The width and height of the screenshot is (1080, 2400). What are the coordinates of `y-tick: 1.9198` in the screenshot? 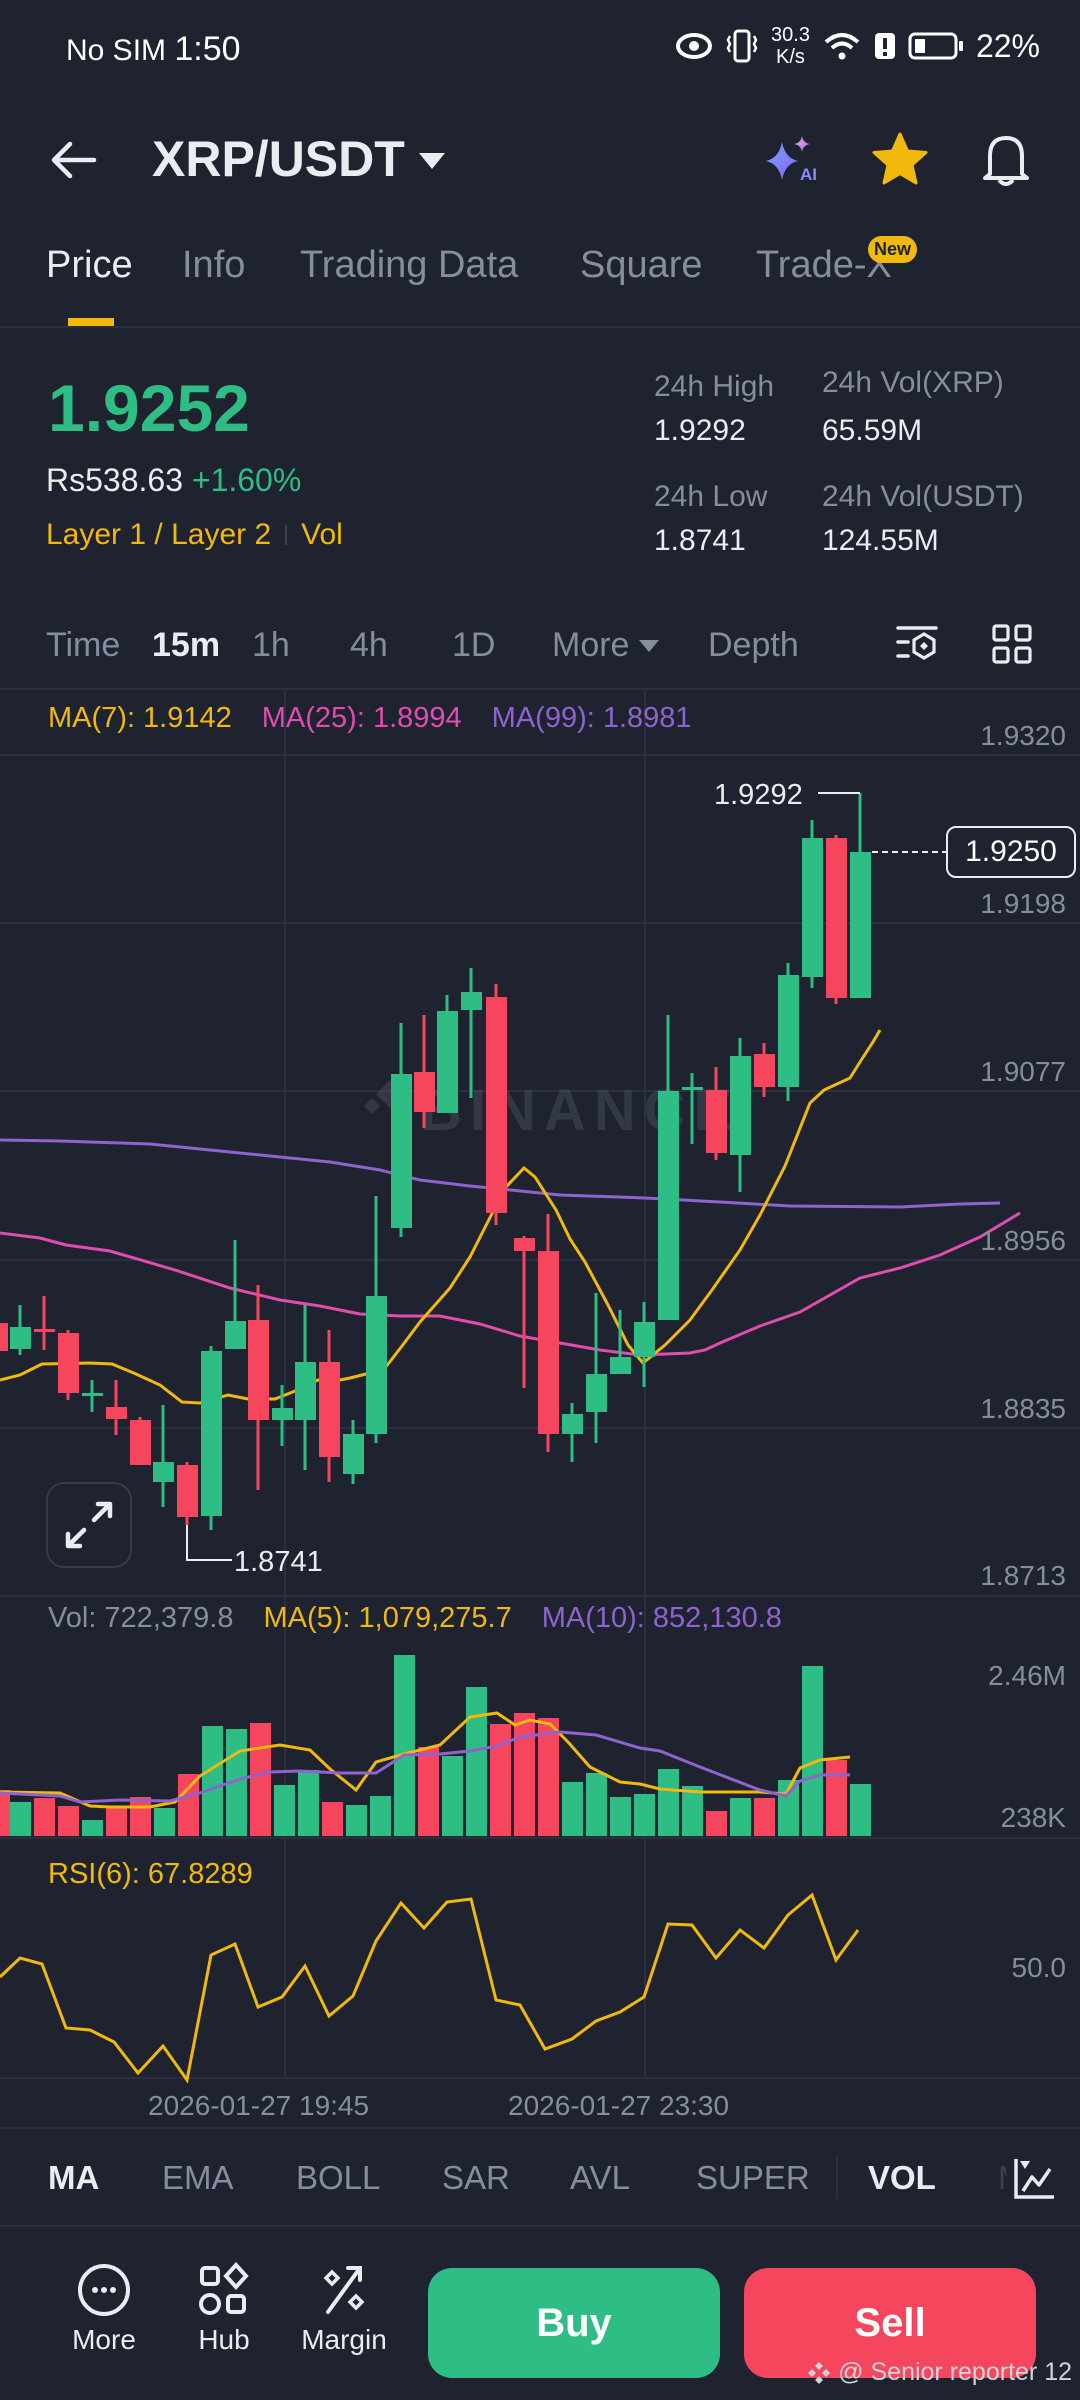 It's located at (1023, 903).